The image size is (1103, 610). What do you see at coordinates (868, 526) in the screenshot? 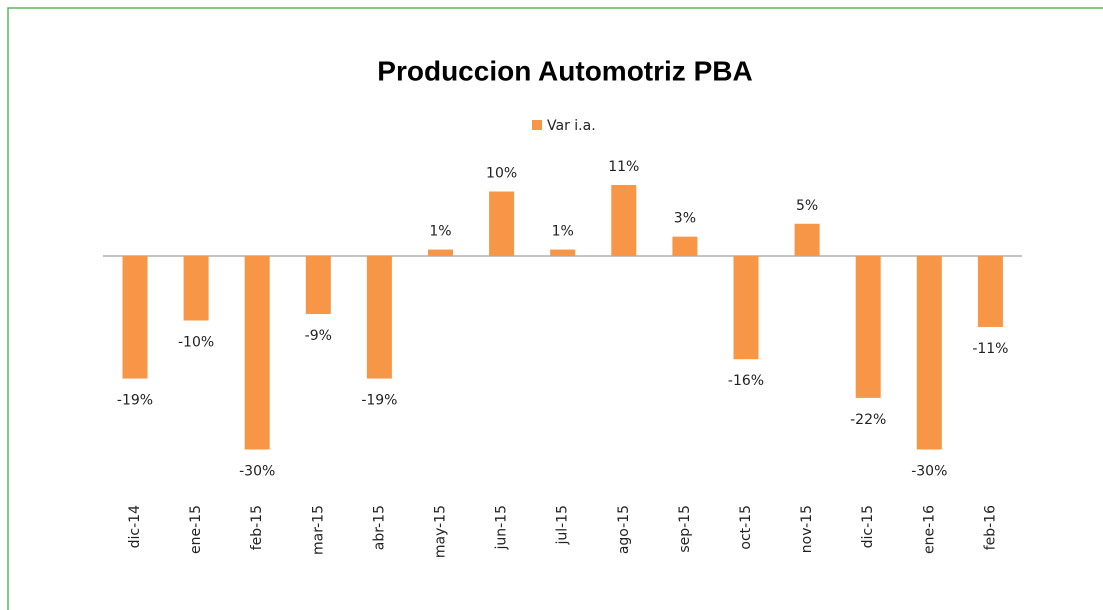
I see `x-tick-label: dic-15` at bounding box center [868, 526].